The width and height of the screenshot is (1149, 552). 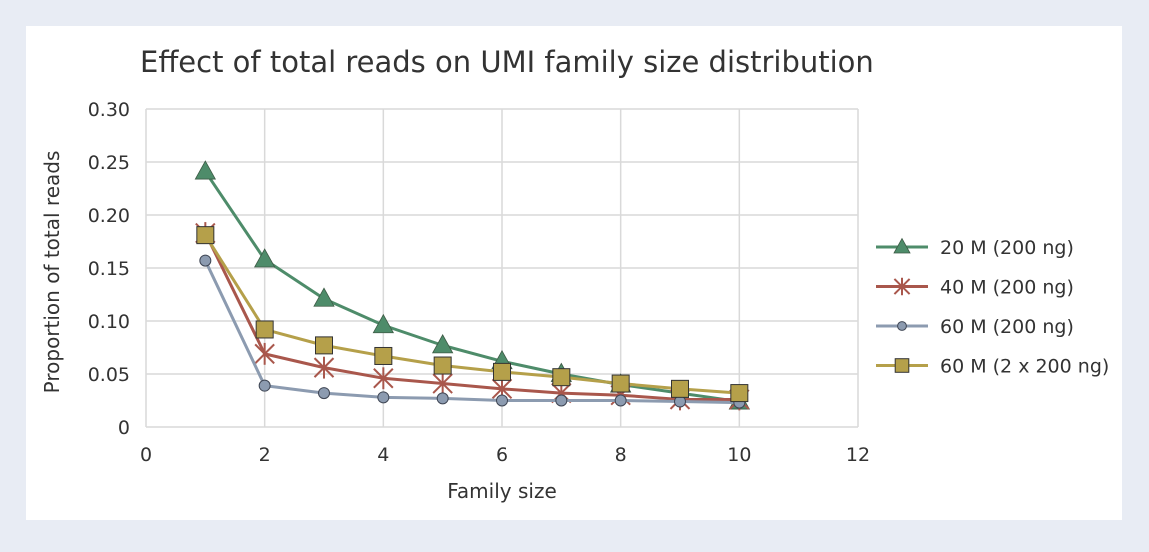 I want to click on y-axis-ticks: 0 0.05 0.10 0.15 0.20 0.25 0.30, so click(x=109, y=269).